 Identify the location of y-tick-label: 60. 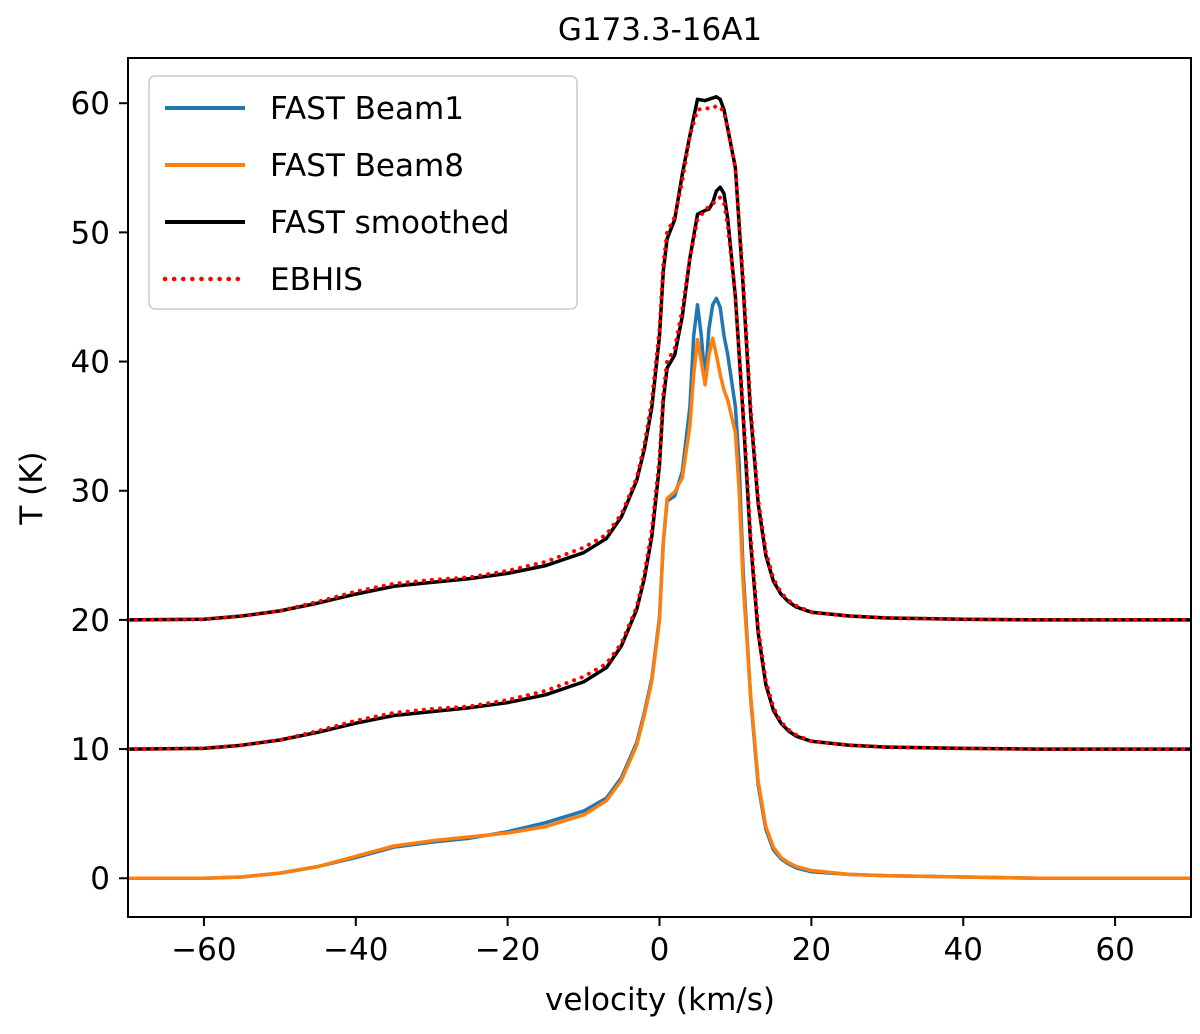
(90, 104).